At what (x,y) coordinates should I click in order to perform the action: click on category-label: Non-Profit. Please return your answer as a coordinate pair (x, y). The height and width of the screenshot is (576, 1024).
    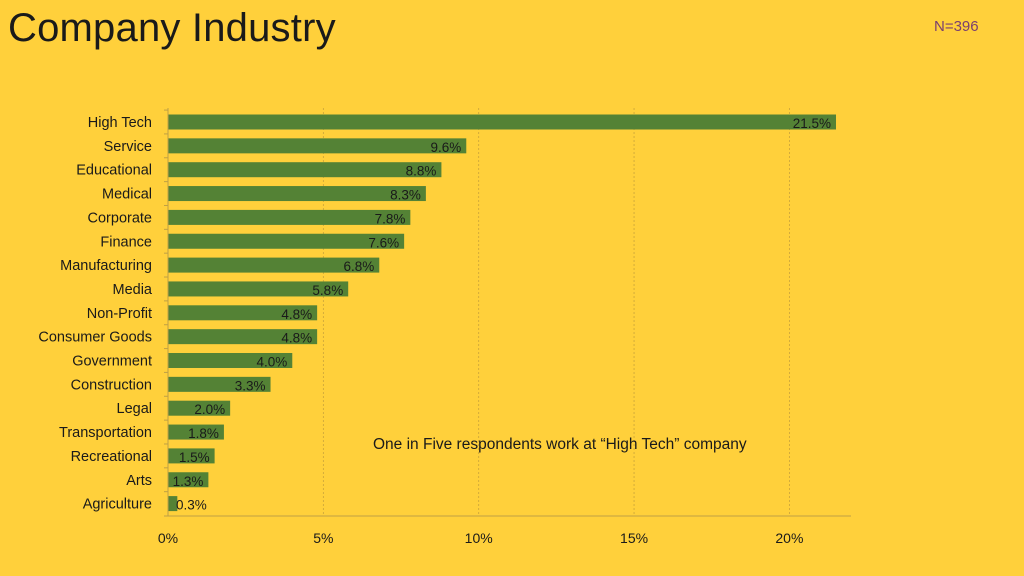
    Looking at the image, I should click on (119, 314).